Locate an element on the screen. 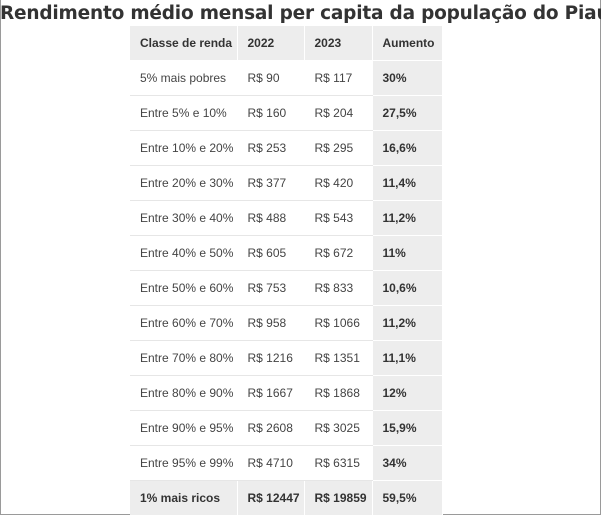 This screenshot has width=601, height=516. cell-2023: R$ 204 is located at coordinates (338, 113).